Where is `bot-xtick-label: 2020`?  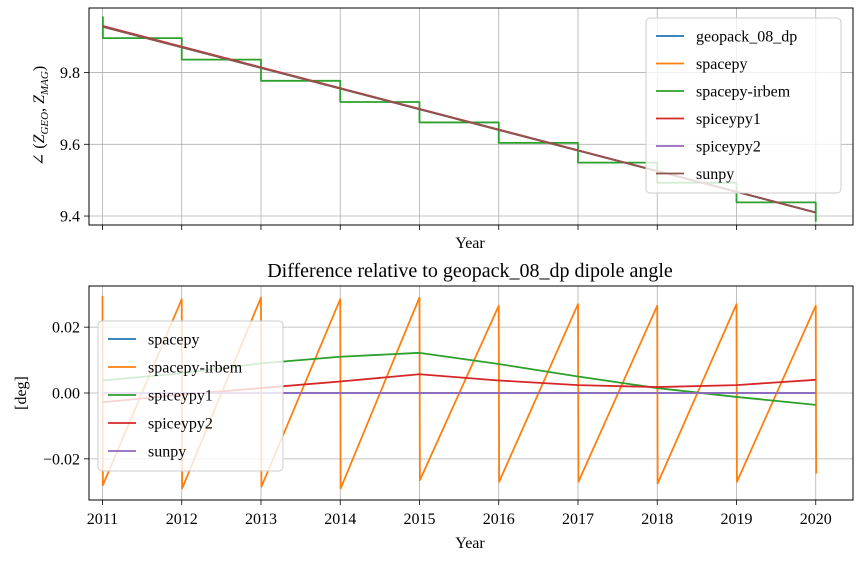 bot-xtick-label: 2020 is located at coordinates (816, 519).